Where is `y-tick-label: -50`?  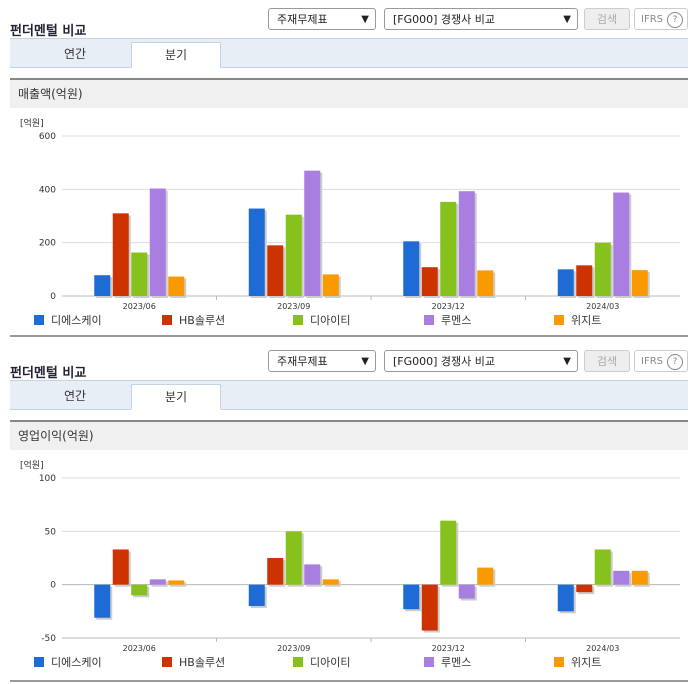
y-tick-label: -50 is located at coordinates (48, 639).